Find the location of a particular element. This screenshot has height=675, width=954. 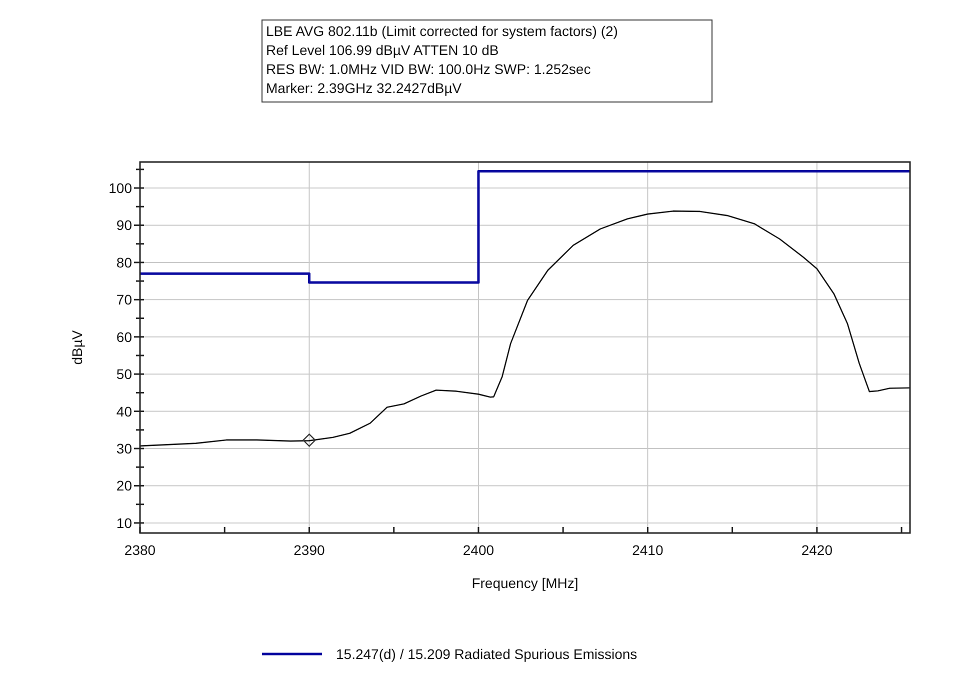

y-tick-label: 30 is located at coordinates (124, 448).